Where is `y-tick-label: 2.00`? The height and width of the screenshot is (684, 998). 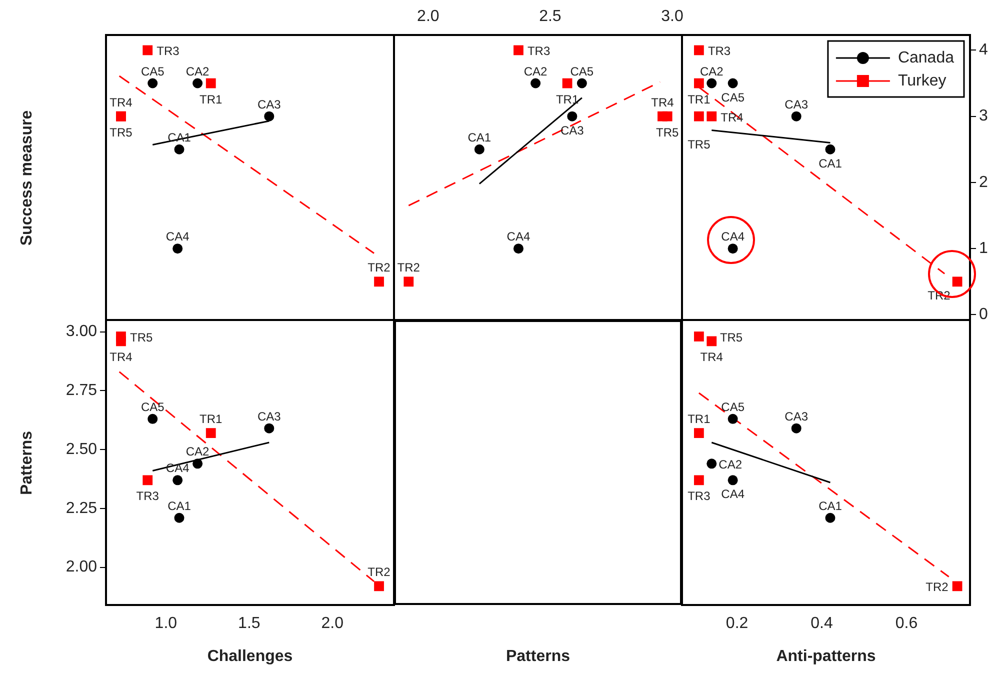 y-tick-label: 2.00 is located at coordinates (82, 567).